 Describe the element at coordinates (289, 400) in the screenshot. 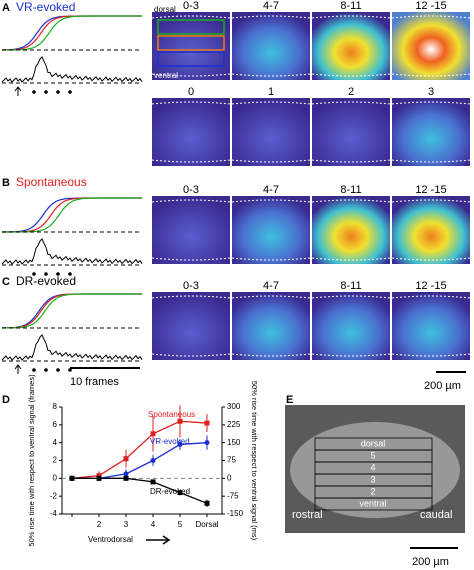

I see `panel-label: E` at that location.